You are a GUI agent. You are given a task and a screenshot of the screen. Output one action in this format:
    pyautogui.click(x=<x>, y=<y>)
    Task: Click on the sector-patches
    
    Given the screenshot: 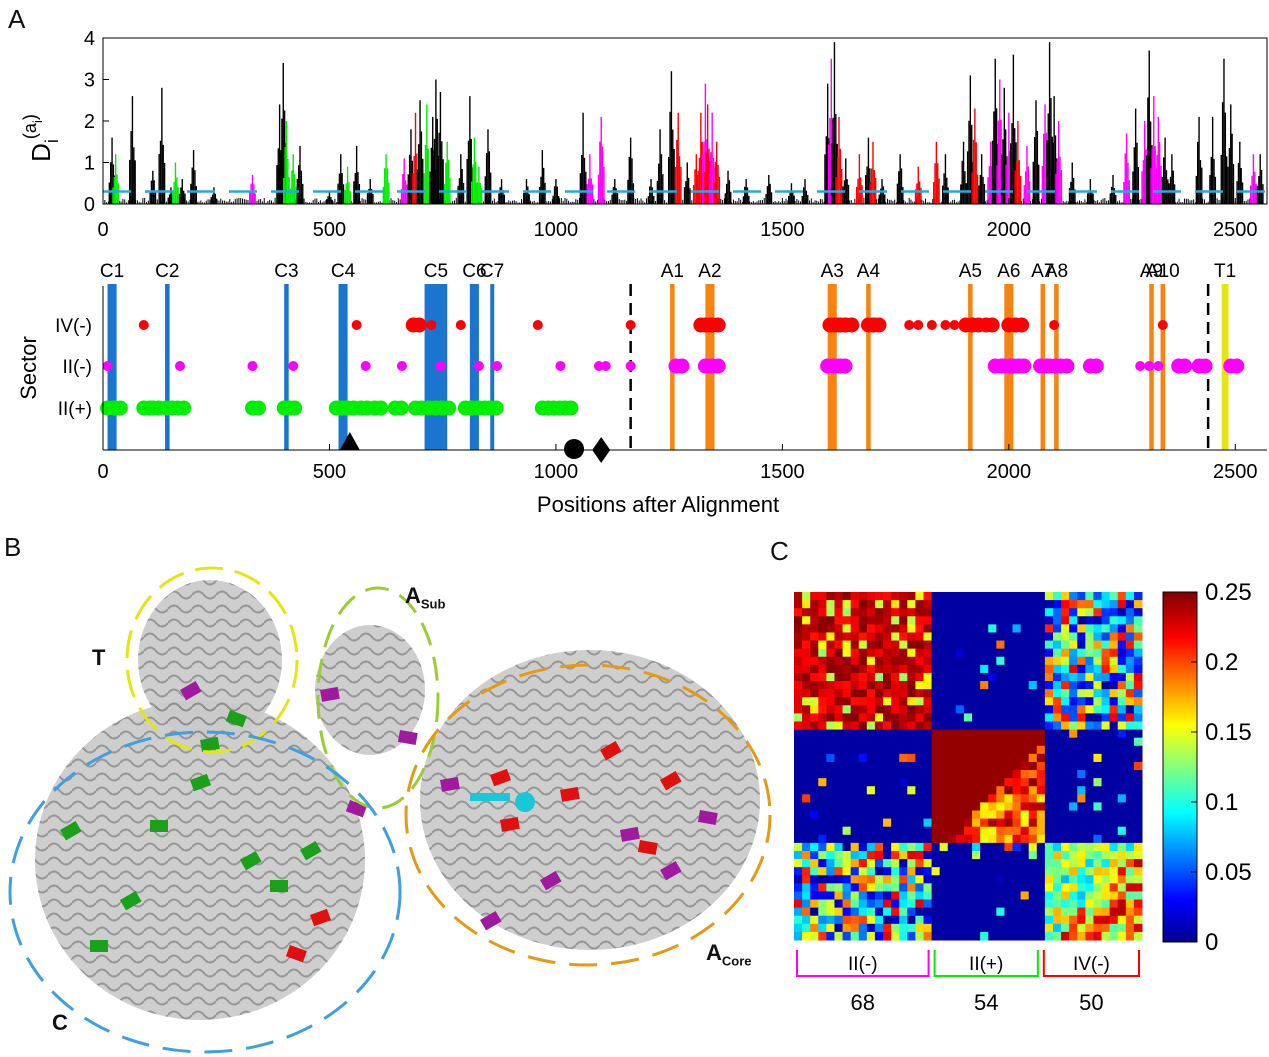 What is the action you would take?
    pyautogui.click(x=389, y=822)
    